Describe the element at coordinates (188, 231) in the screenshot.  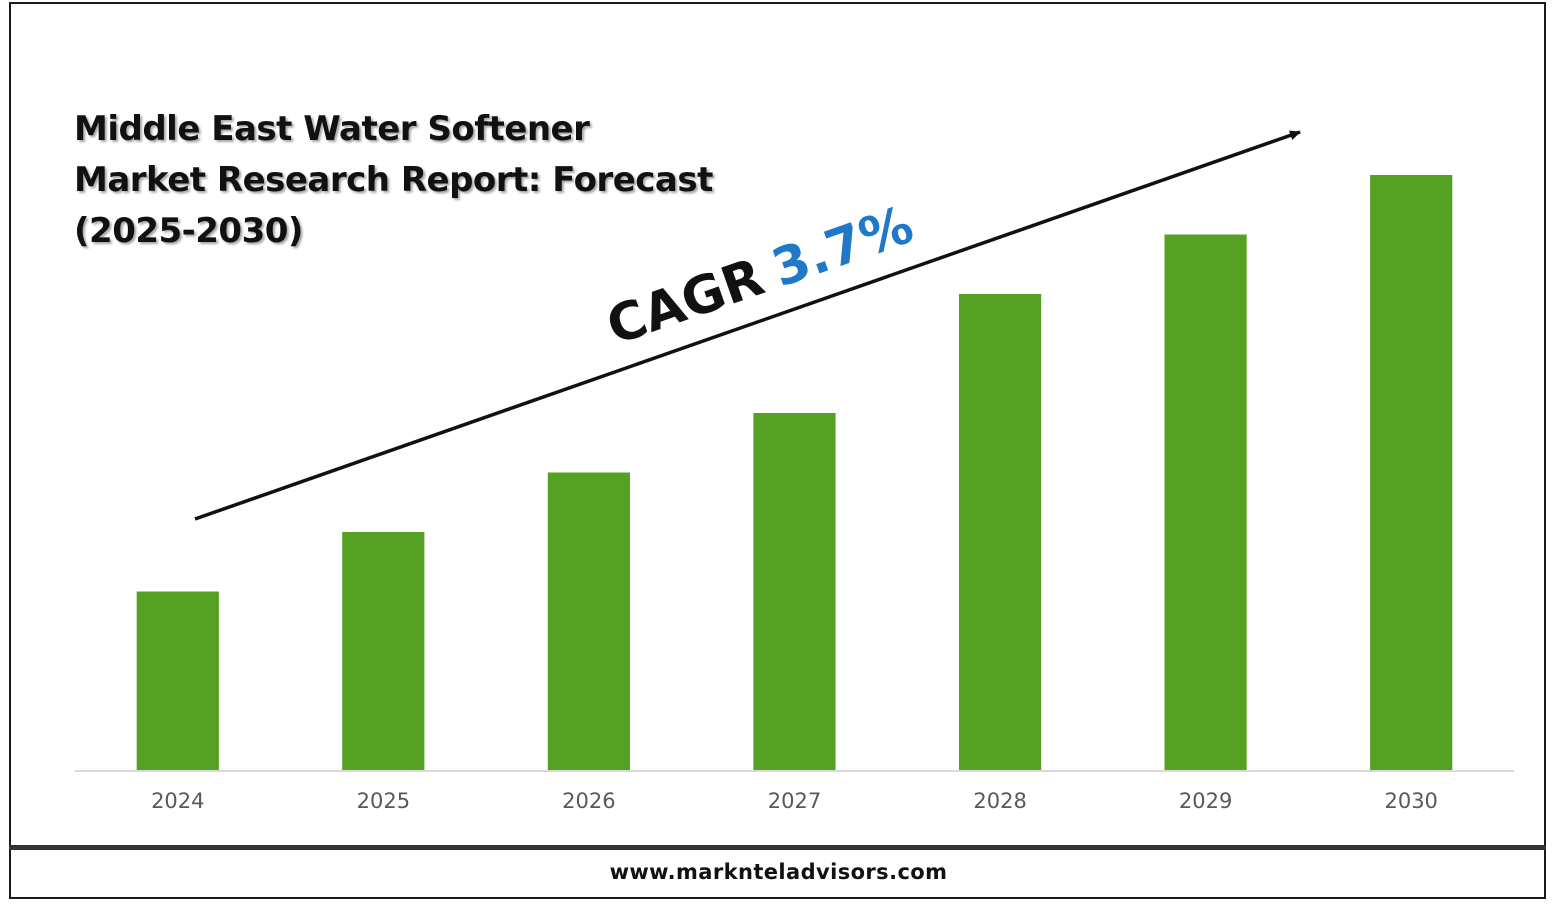
I see `chart-title-line-3: (2025-2030)` at that location.